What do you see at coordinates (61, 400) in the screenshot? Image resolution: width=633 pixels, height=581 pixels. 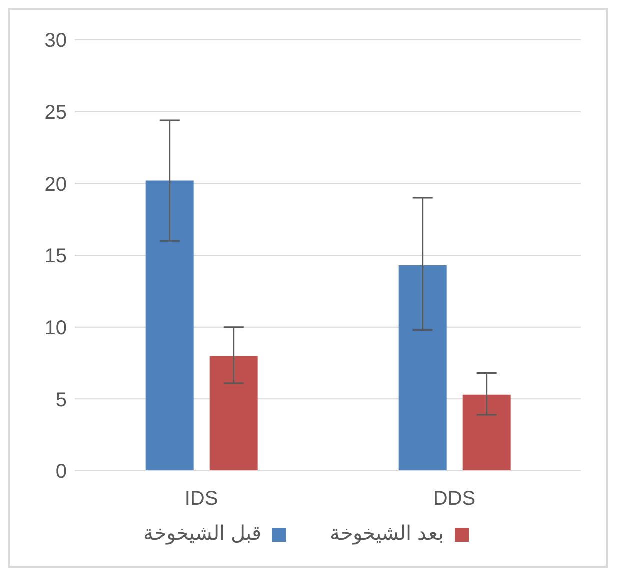 I see `y-tick-label: 5` at bounding box center [61, 400].